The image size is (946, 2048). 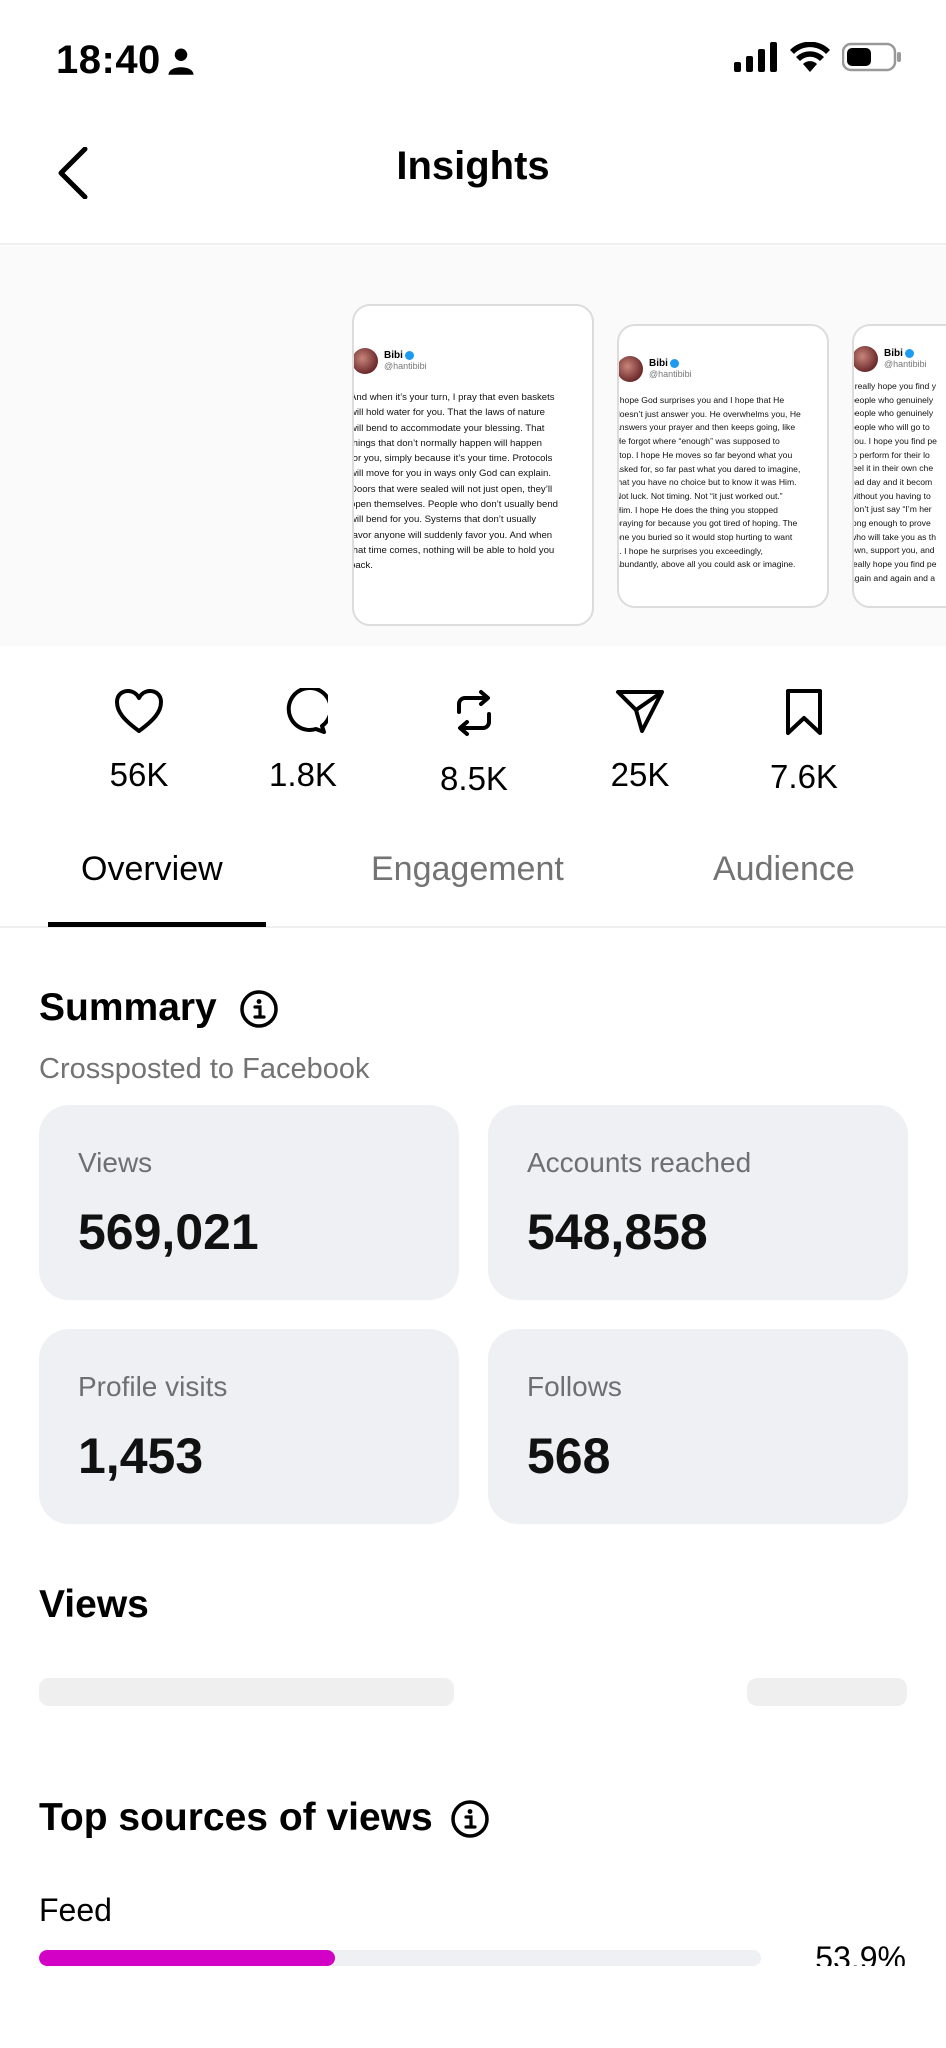 What do you see at coordinates (639, 1162) in the screenshot?
I see `stat-label: Accounts reached` at bounding box center [639, 1162].